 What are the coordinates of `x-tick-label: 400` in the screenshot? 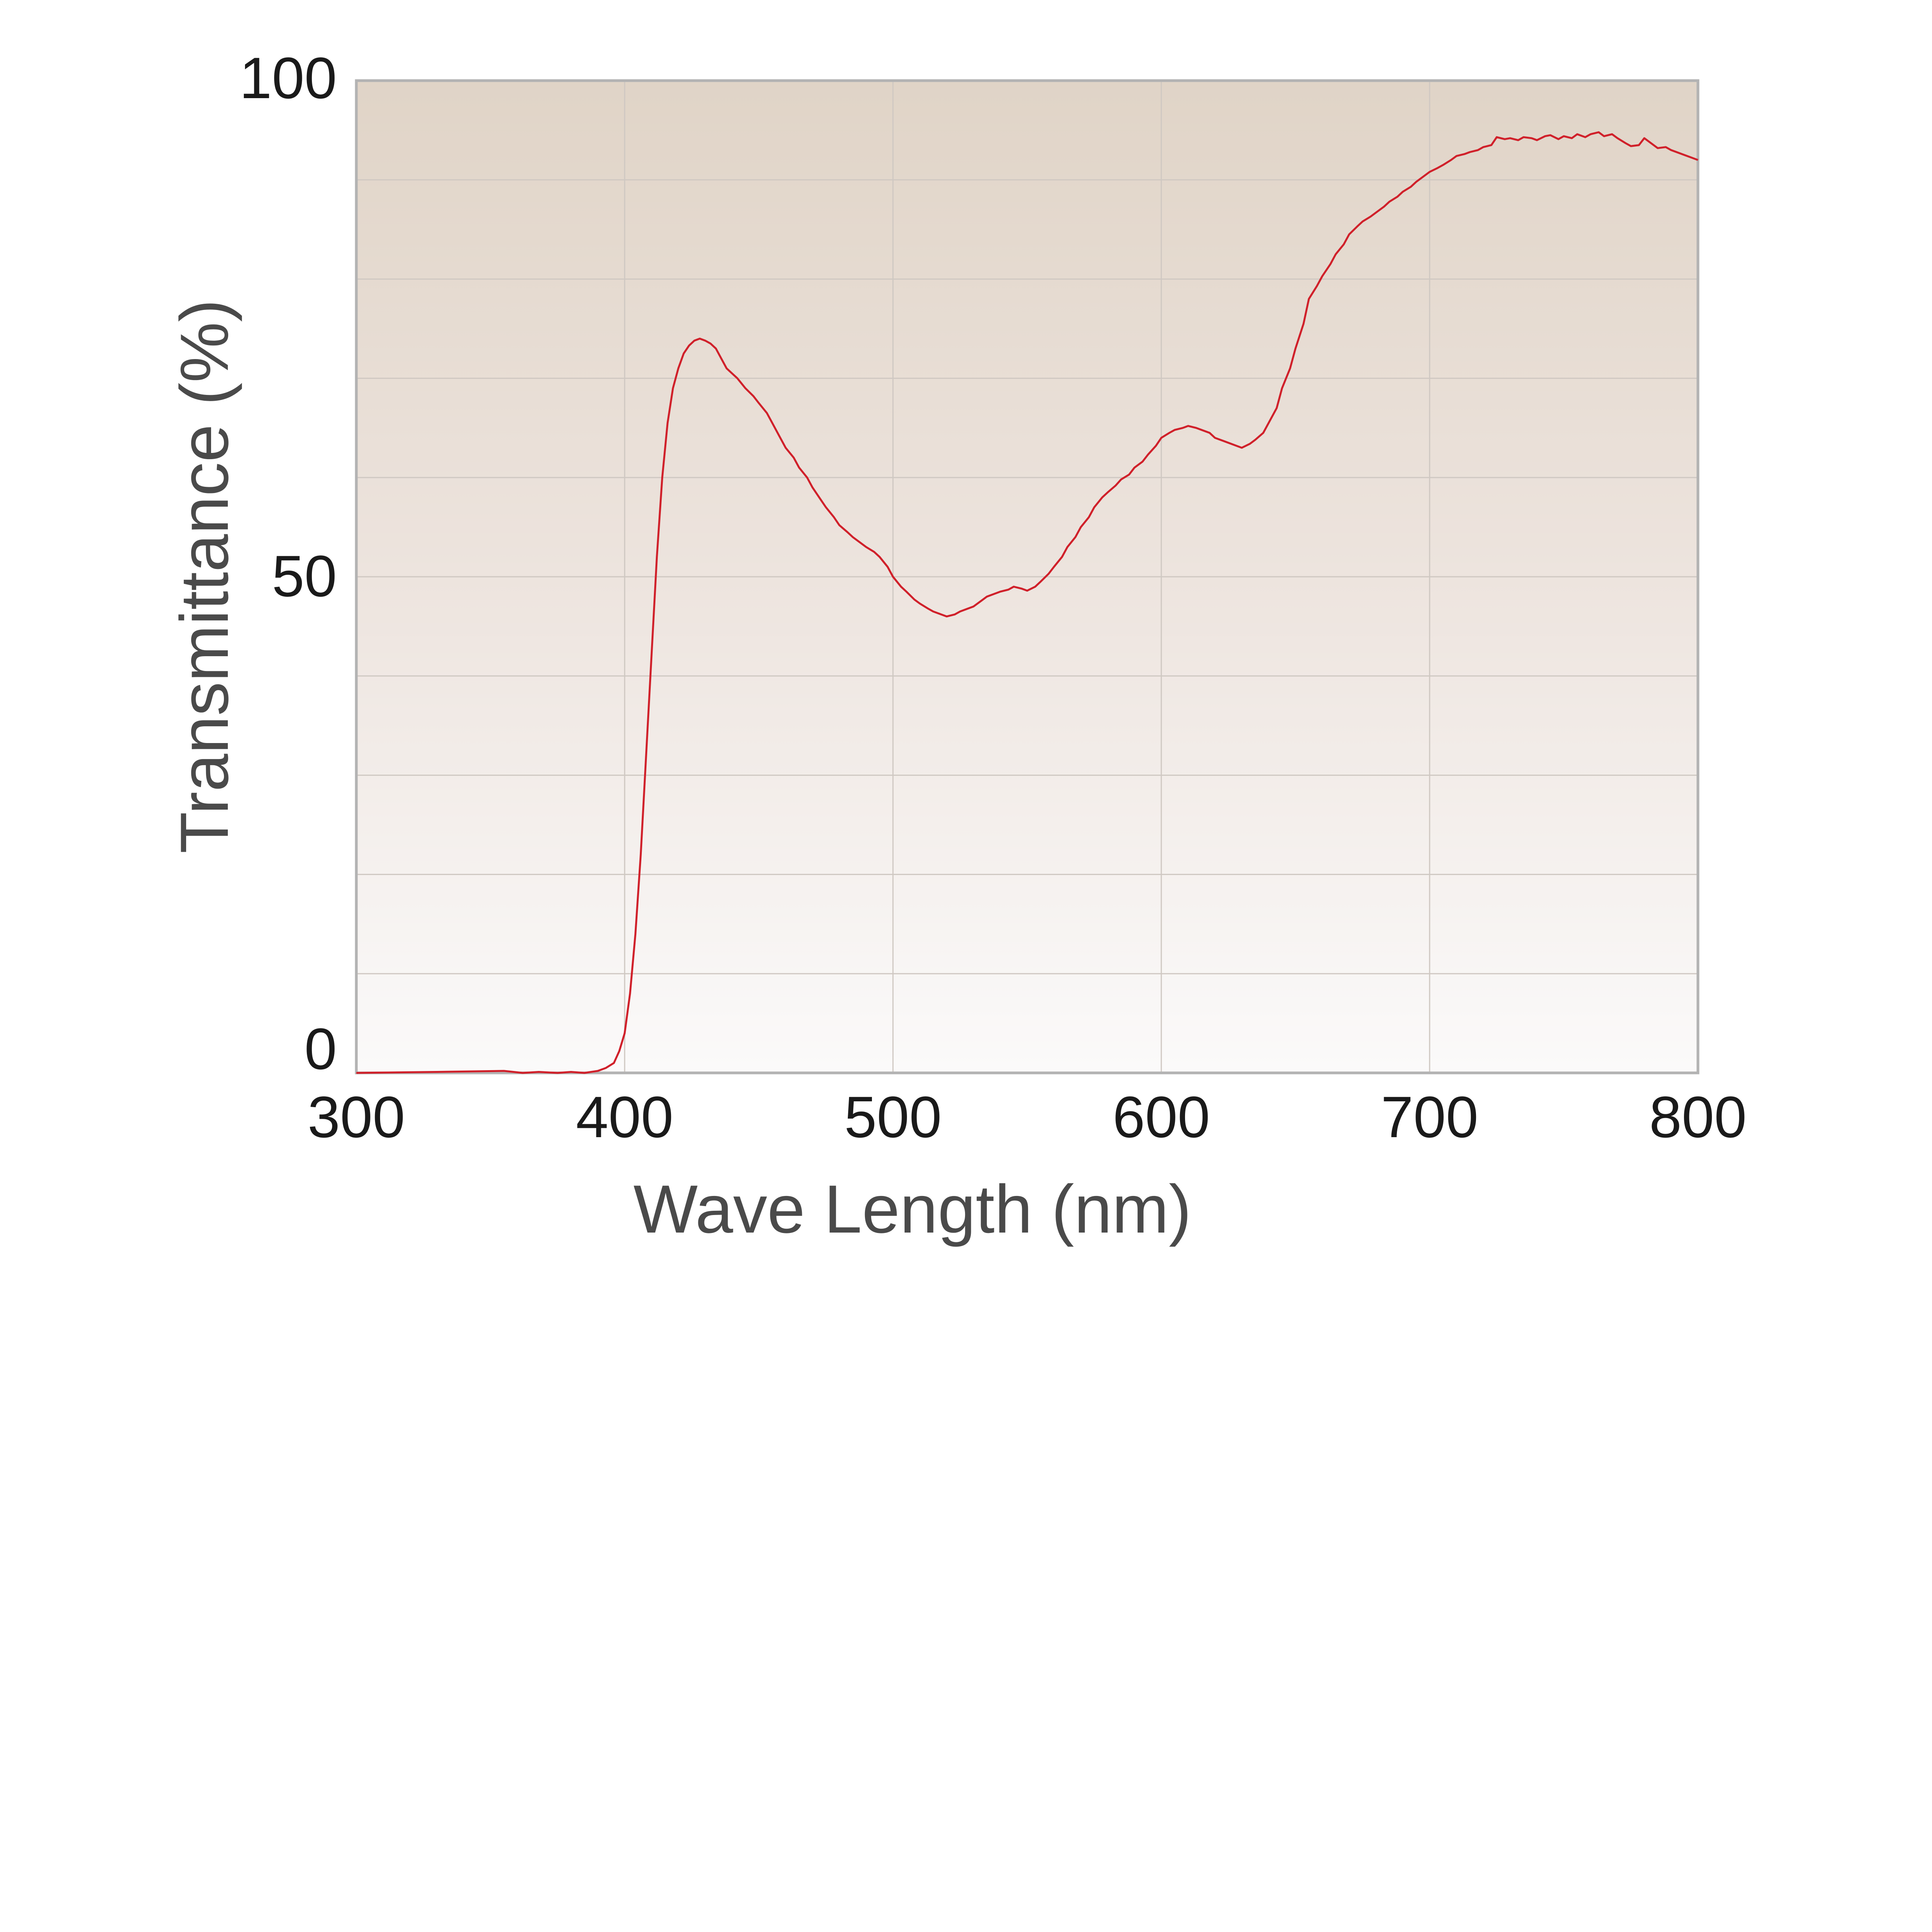 It's located at (624, 1117).